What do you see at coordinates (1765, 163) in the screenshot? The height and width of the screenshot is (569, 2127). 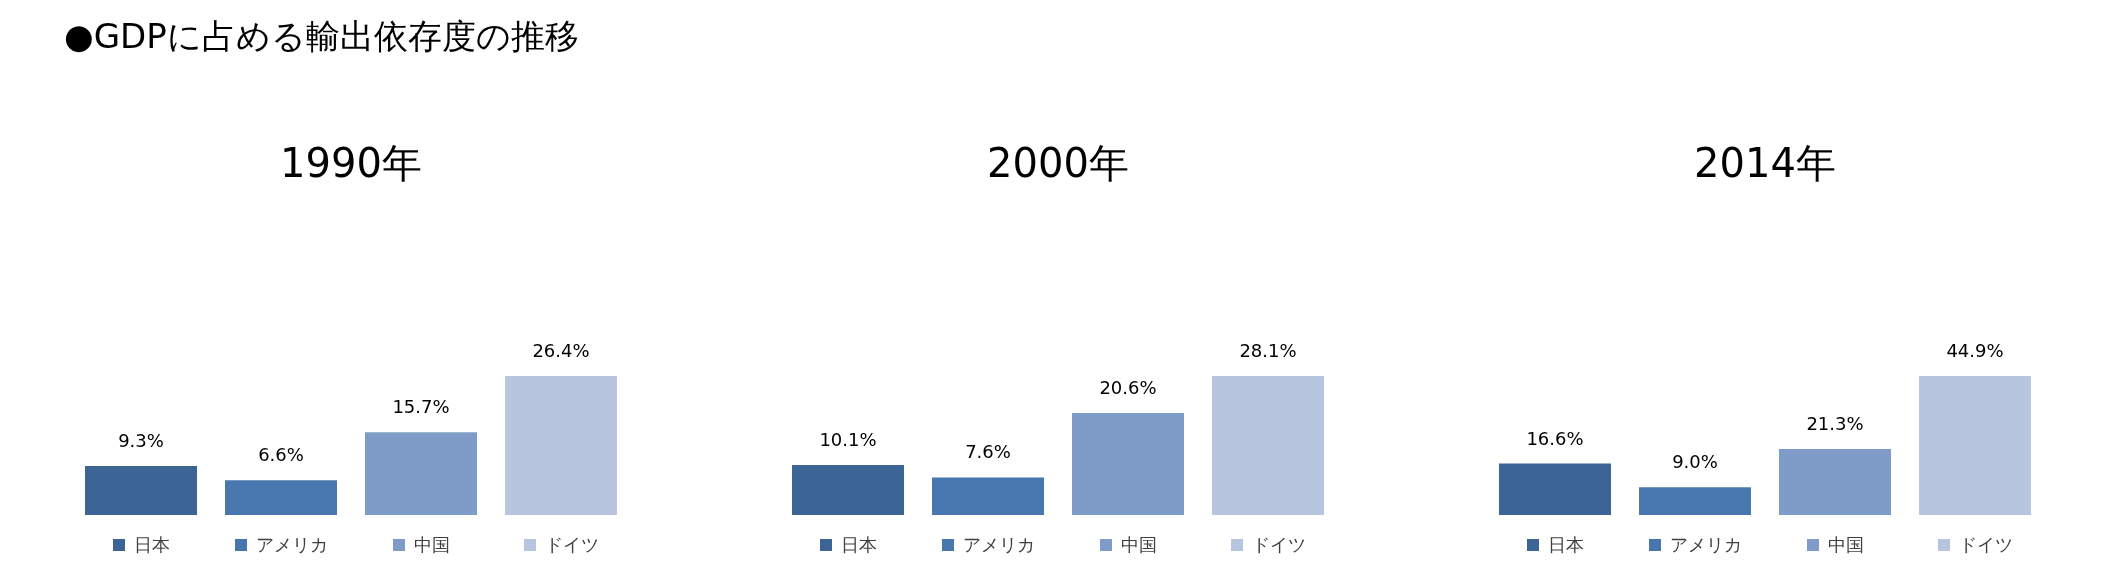 I see `chart-title: 2014年` at bounding box center [1765, 163].